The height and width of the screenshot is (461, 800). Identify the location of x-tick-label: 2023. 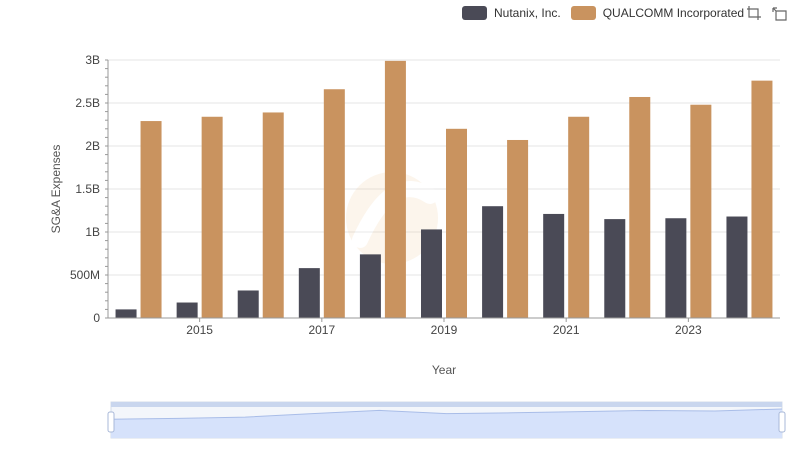
(688, 330).